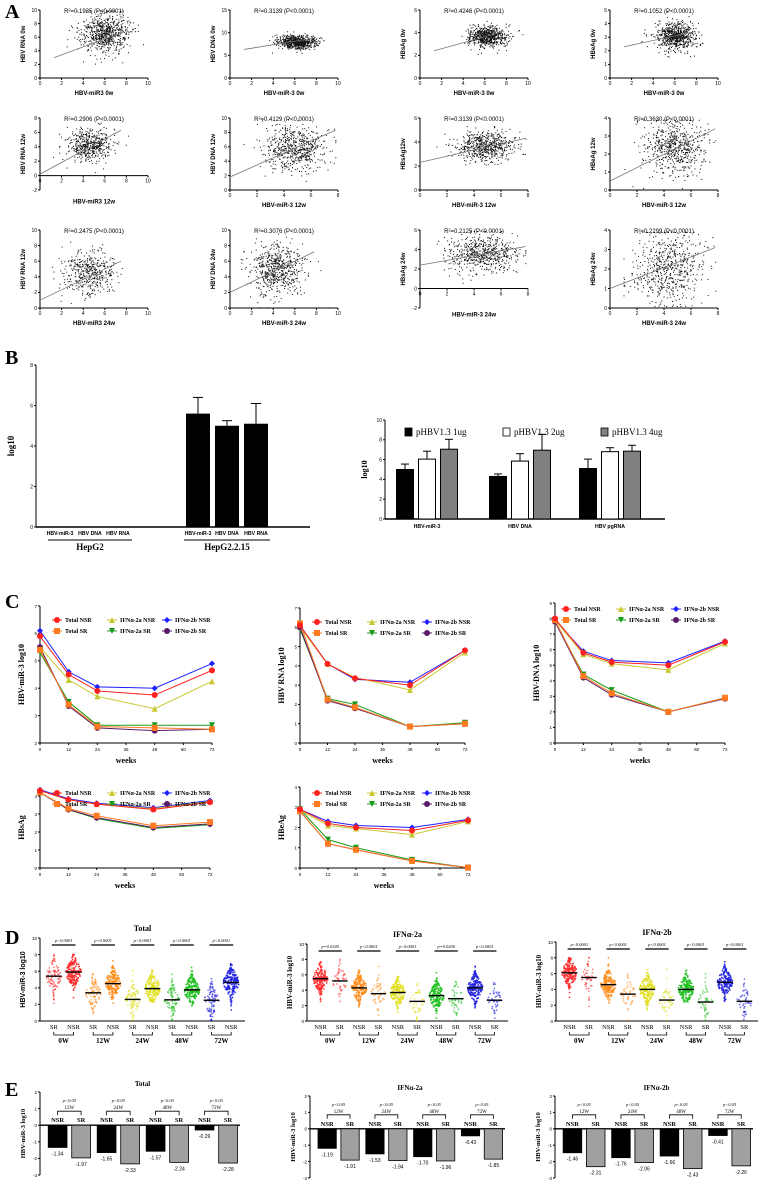 The height and width of the screenshot is (1181, 762). Describe the element at coordinates (469, 41) in the screenshot. I see `regression-line` at that location.